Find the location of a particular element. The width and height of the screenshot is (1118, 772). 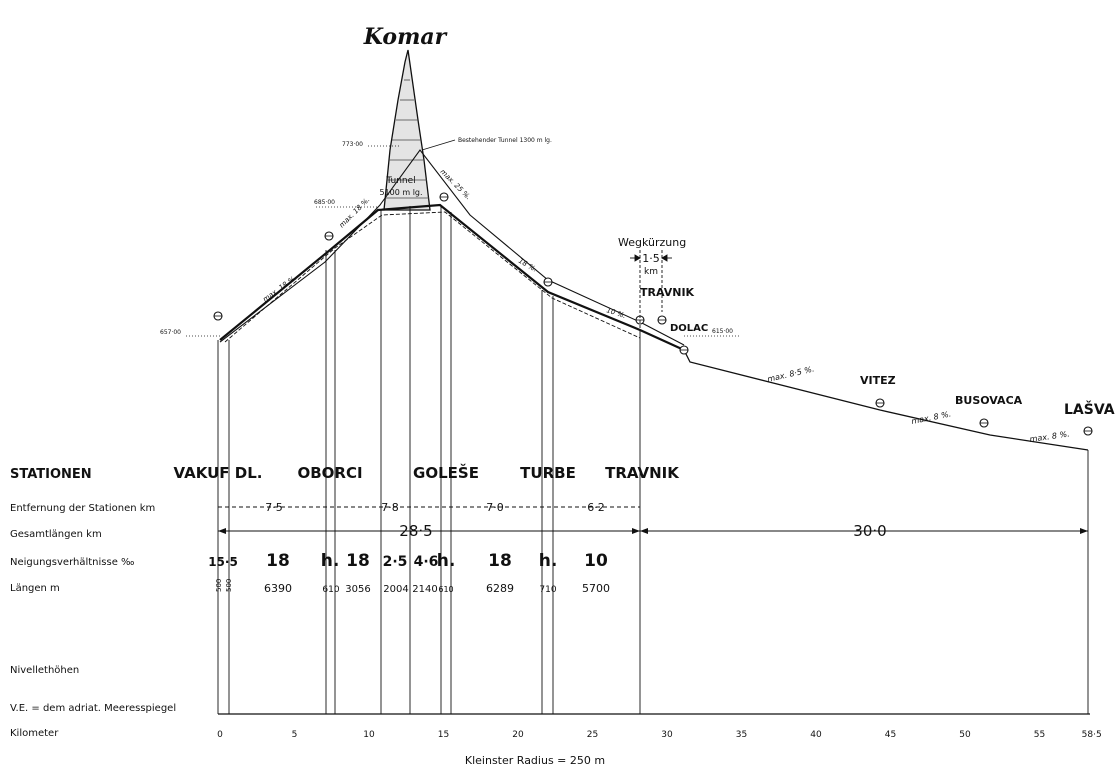

length-4: 610 is located at coordinates (330, 590).